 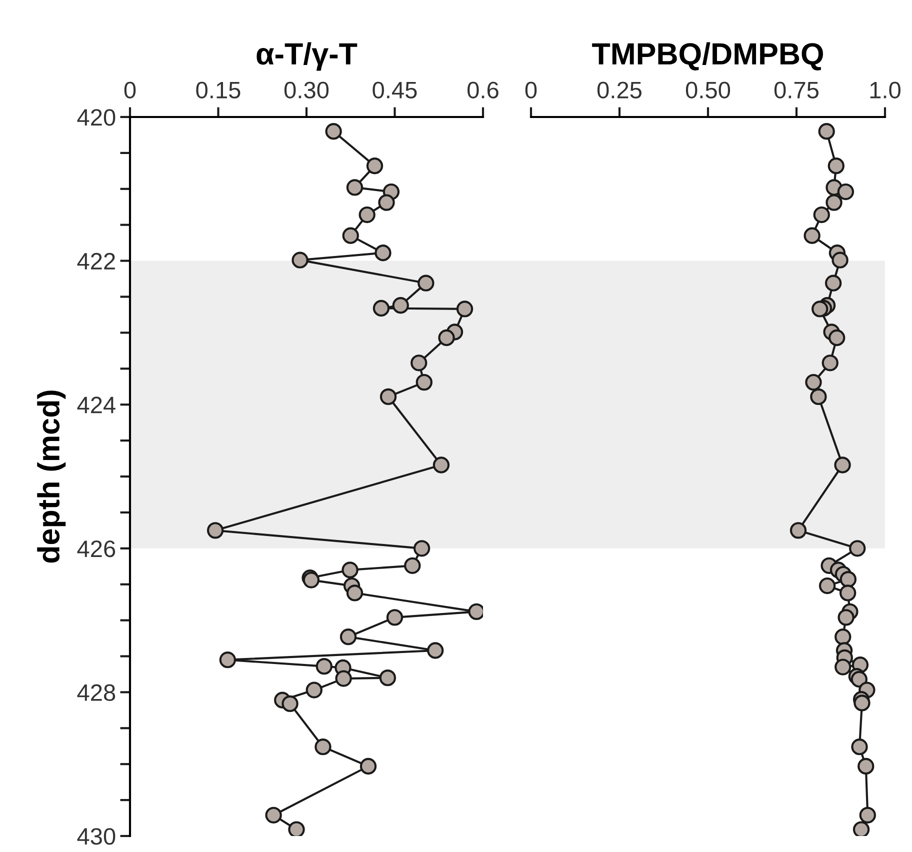 I want to click on x-tick-label: 0.75, so click(x=796, y=90).